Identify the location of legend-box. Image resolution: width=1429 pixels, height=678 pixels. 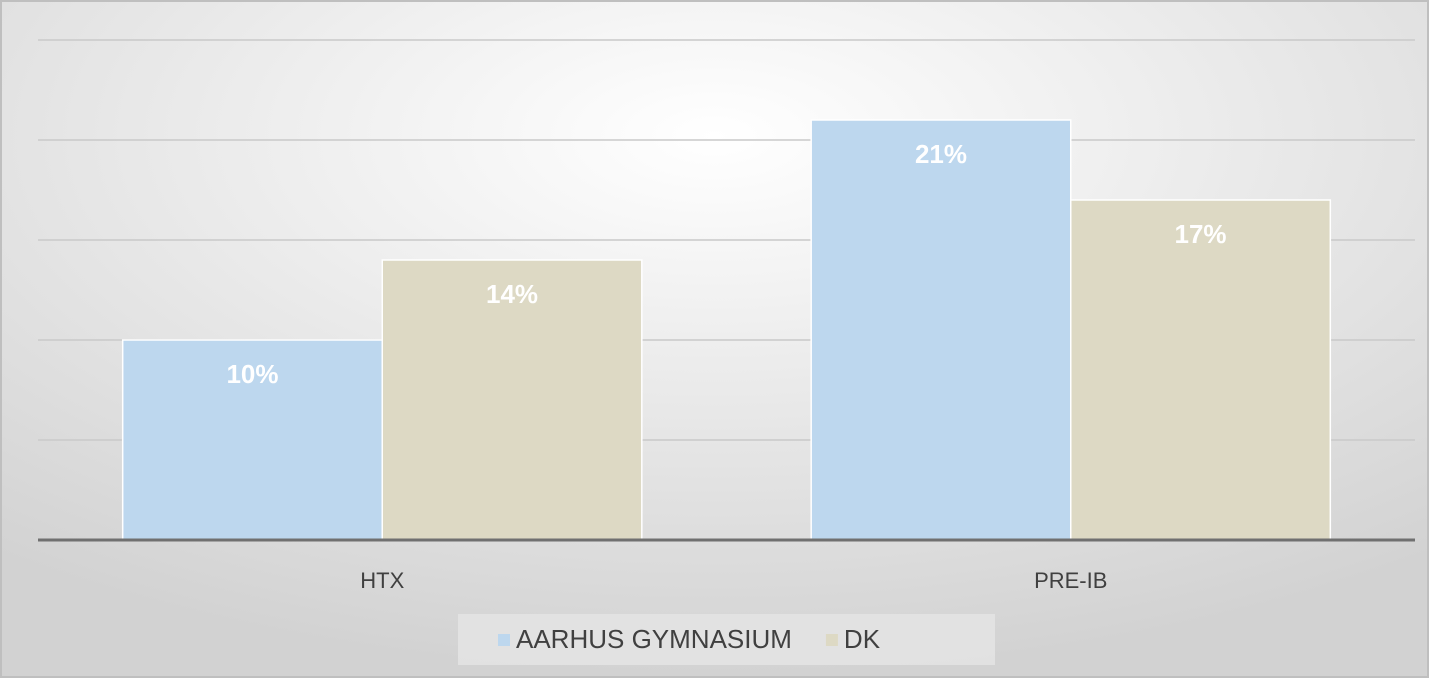
(726, 639).